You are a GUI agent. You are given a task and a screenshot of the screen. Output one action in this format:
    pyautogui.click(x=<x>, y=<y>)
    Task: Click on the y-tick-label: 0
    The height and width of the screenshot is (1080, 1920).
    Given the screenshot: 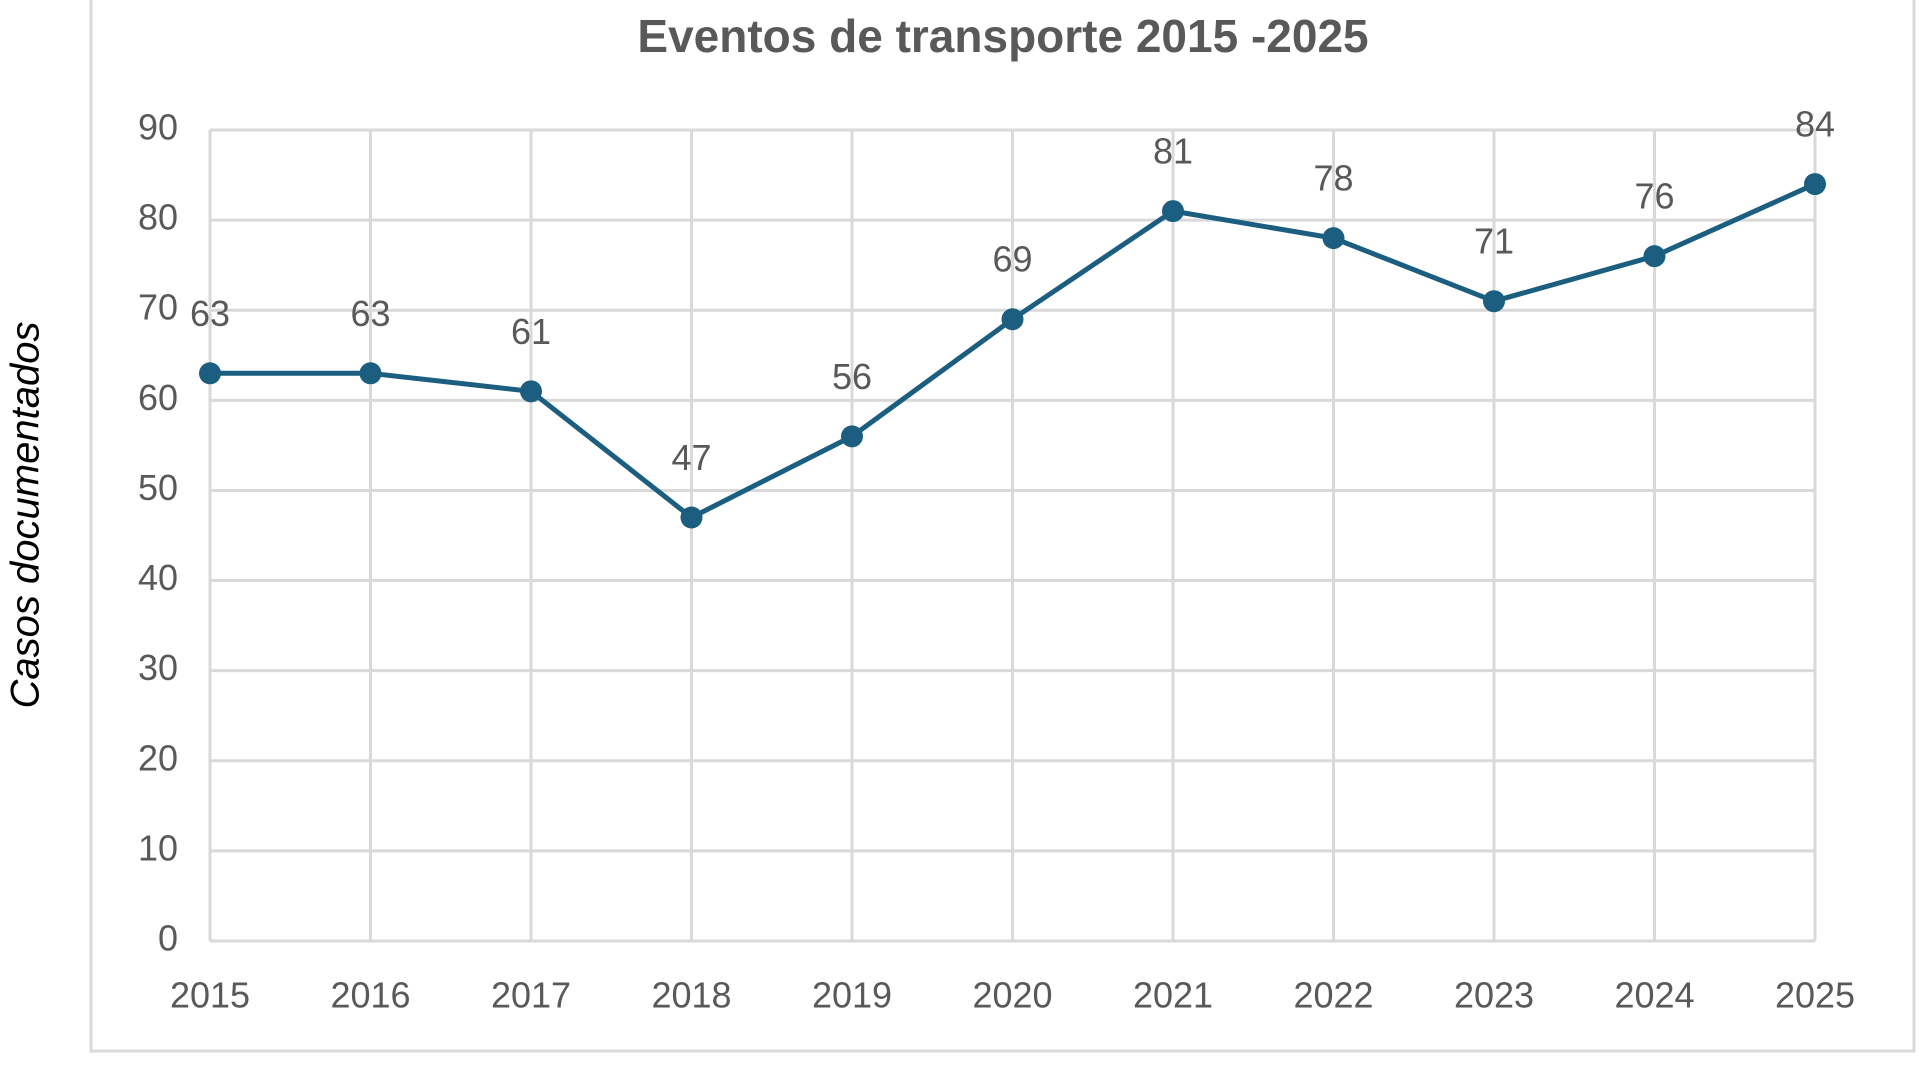 What is the action you would take?
    pyautogui.click(x=168, y=938)
    